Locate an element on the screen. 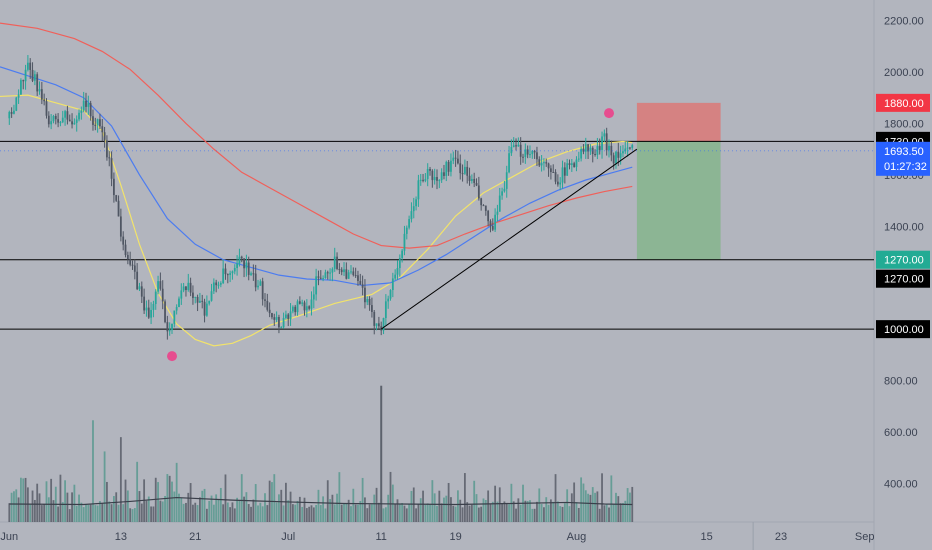 The image size is (932, 550). current-price-badge is located at coordinates (903, 158).